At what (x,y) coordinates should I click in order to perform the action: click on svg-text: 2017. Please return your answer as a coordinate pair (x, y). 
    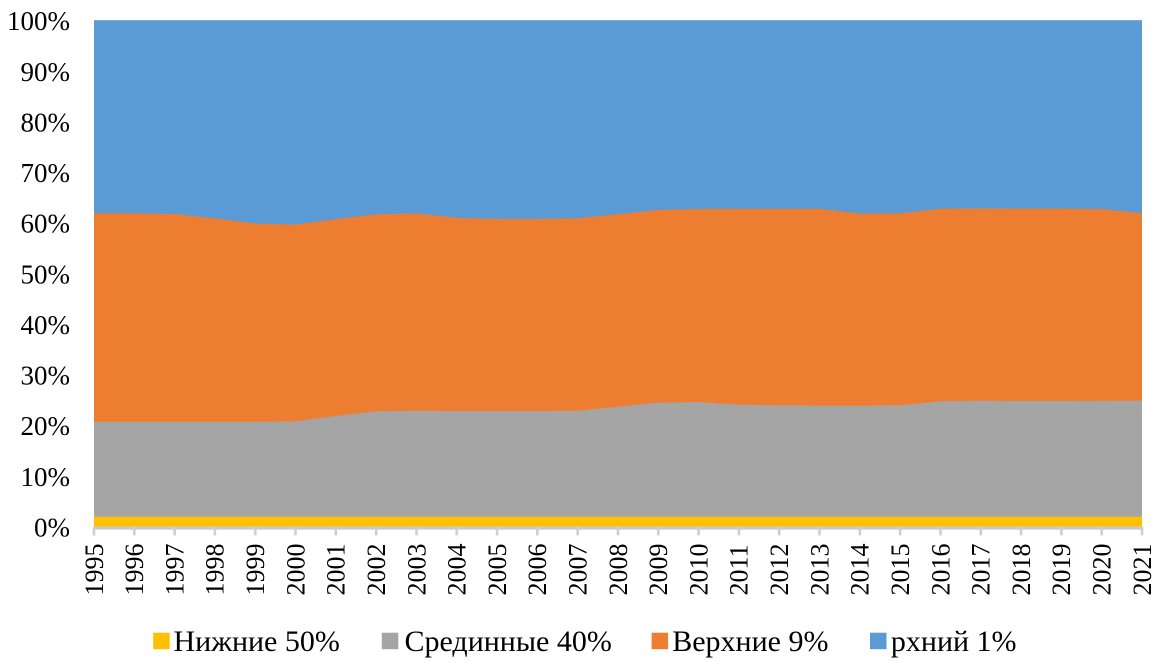
    Looking at the image, I should click on (981, 570).